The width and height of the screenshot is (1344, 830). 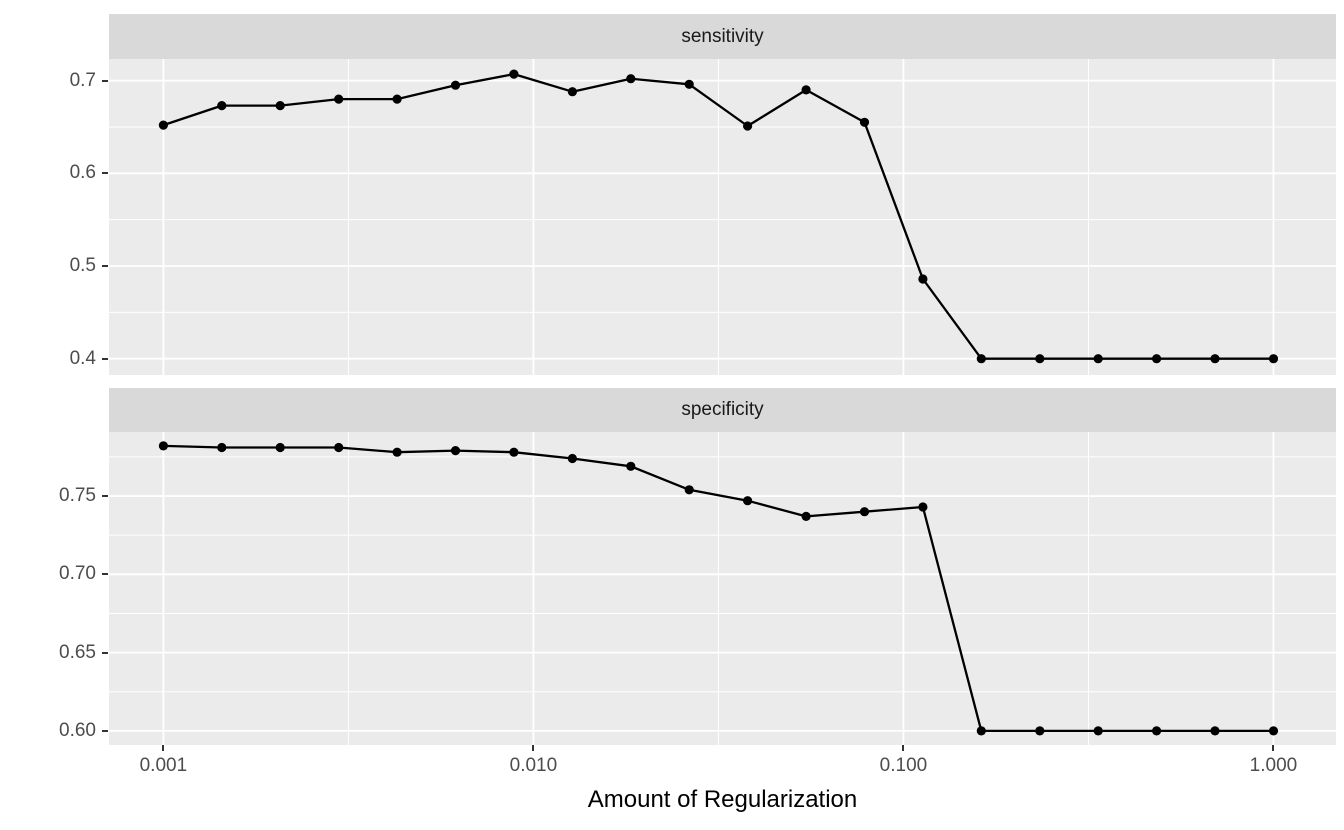 I want to click on x-tick-label: 0.100, so click(x=903, y=765).